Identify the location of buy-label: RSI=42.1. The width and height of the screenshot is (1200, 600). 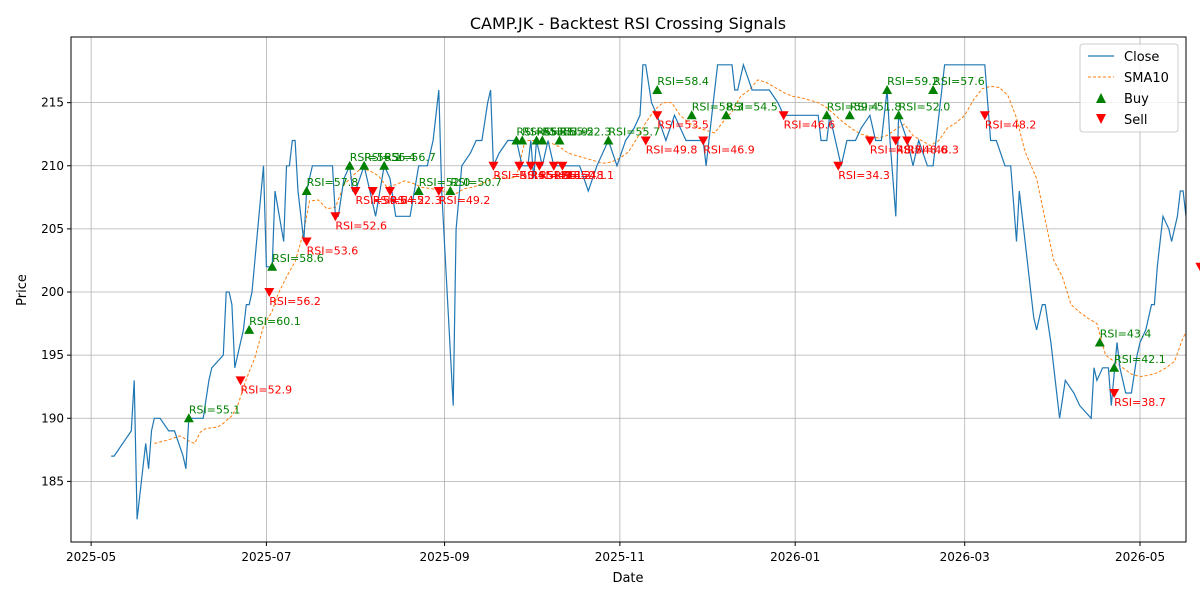
(1140, 359).